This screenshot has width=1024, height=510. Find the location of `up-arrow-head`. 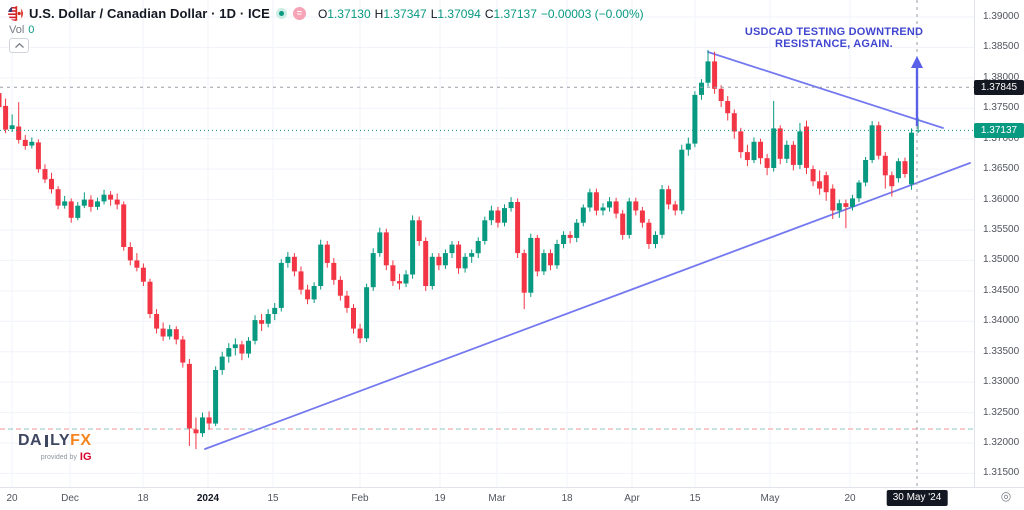

up-arrow-head is located at coordinates (917, 62).